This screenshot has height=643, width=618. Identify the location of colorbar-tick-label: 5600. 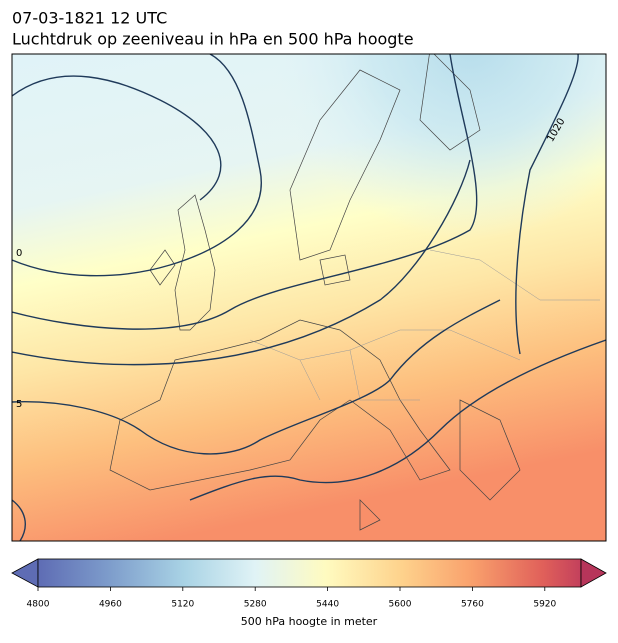
(400, 605).